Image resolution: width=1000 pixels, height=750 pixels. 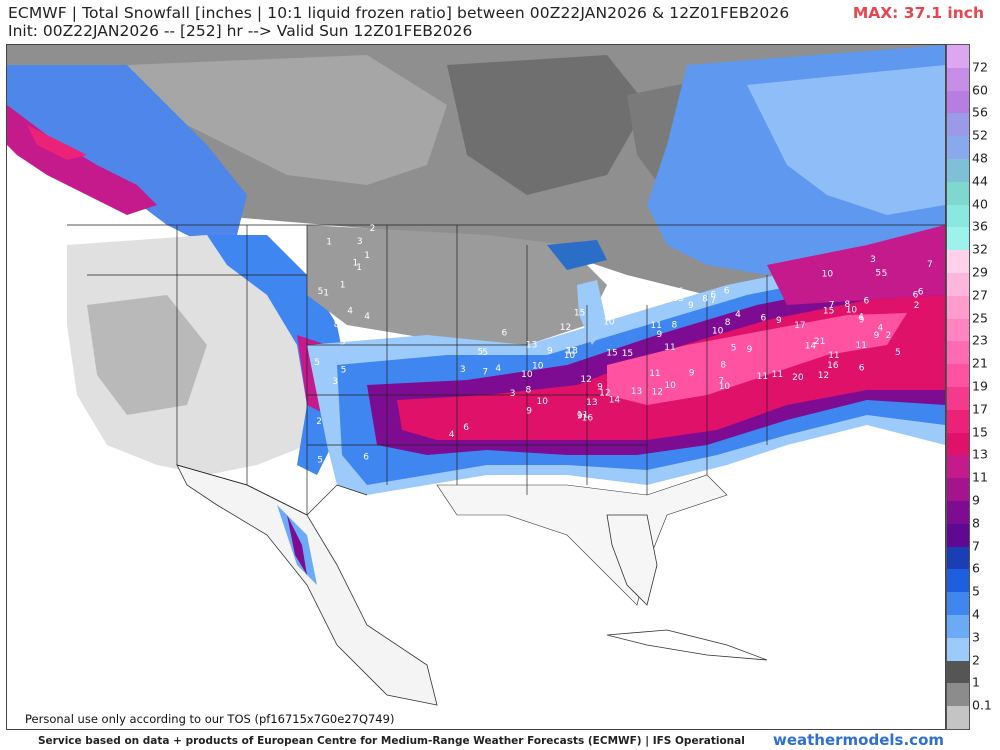 What do you see at coordinates (976, 682) in the screenshot?
I see `colorbar-tick-label: 1` at bounding box center [976, 682].